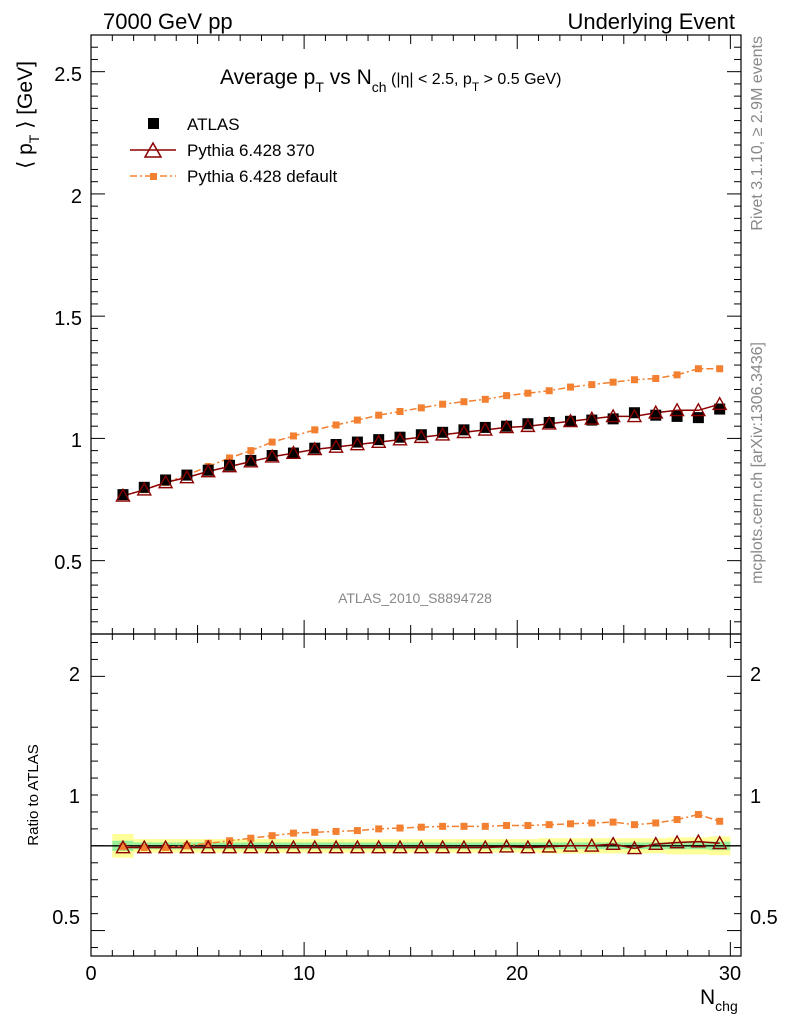 This screenshot has height=1024, width=786. Describe the element at coordinates (476, 87) in the screenshot. I see `title-sub3: T` at that location.